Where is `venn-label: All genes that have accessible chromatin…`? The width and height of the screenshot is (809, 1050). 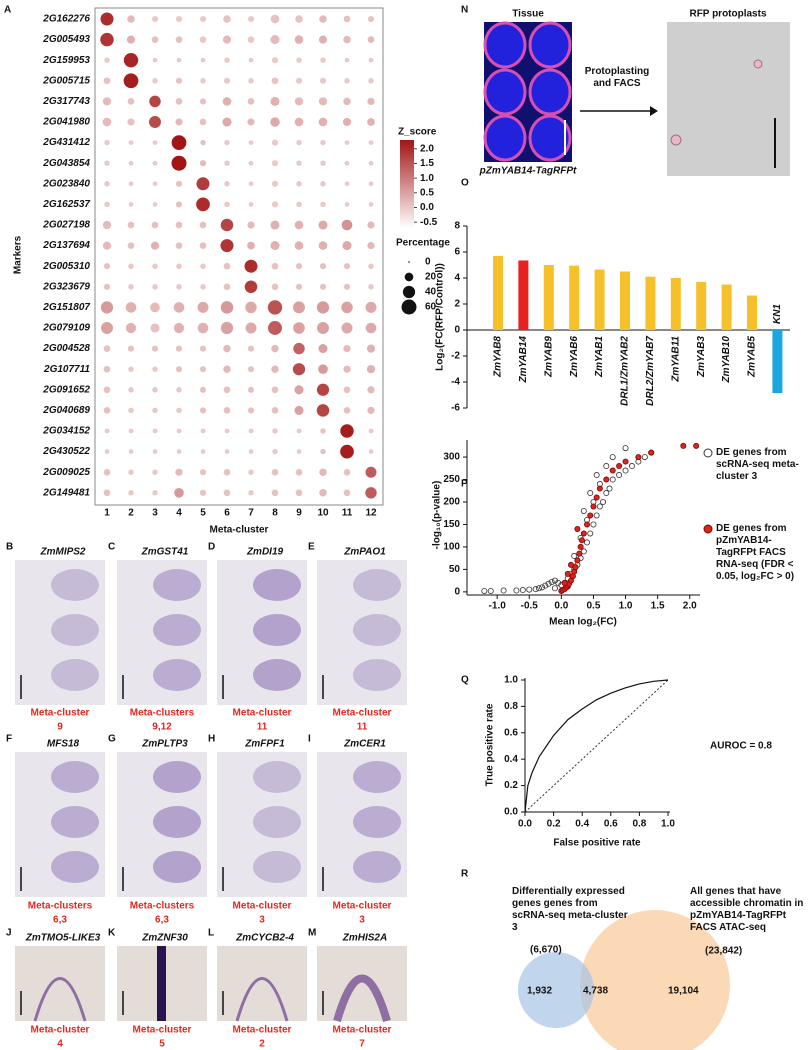
venn-label: All genes that have accessible chromatin… is located at coordinates (747, 909).